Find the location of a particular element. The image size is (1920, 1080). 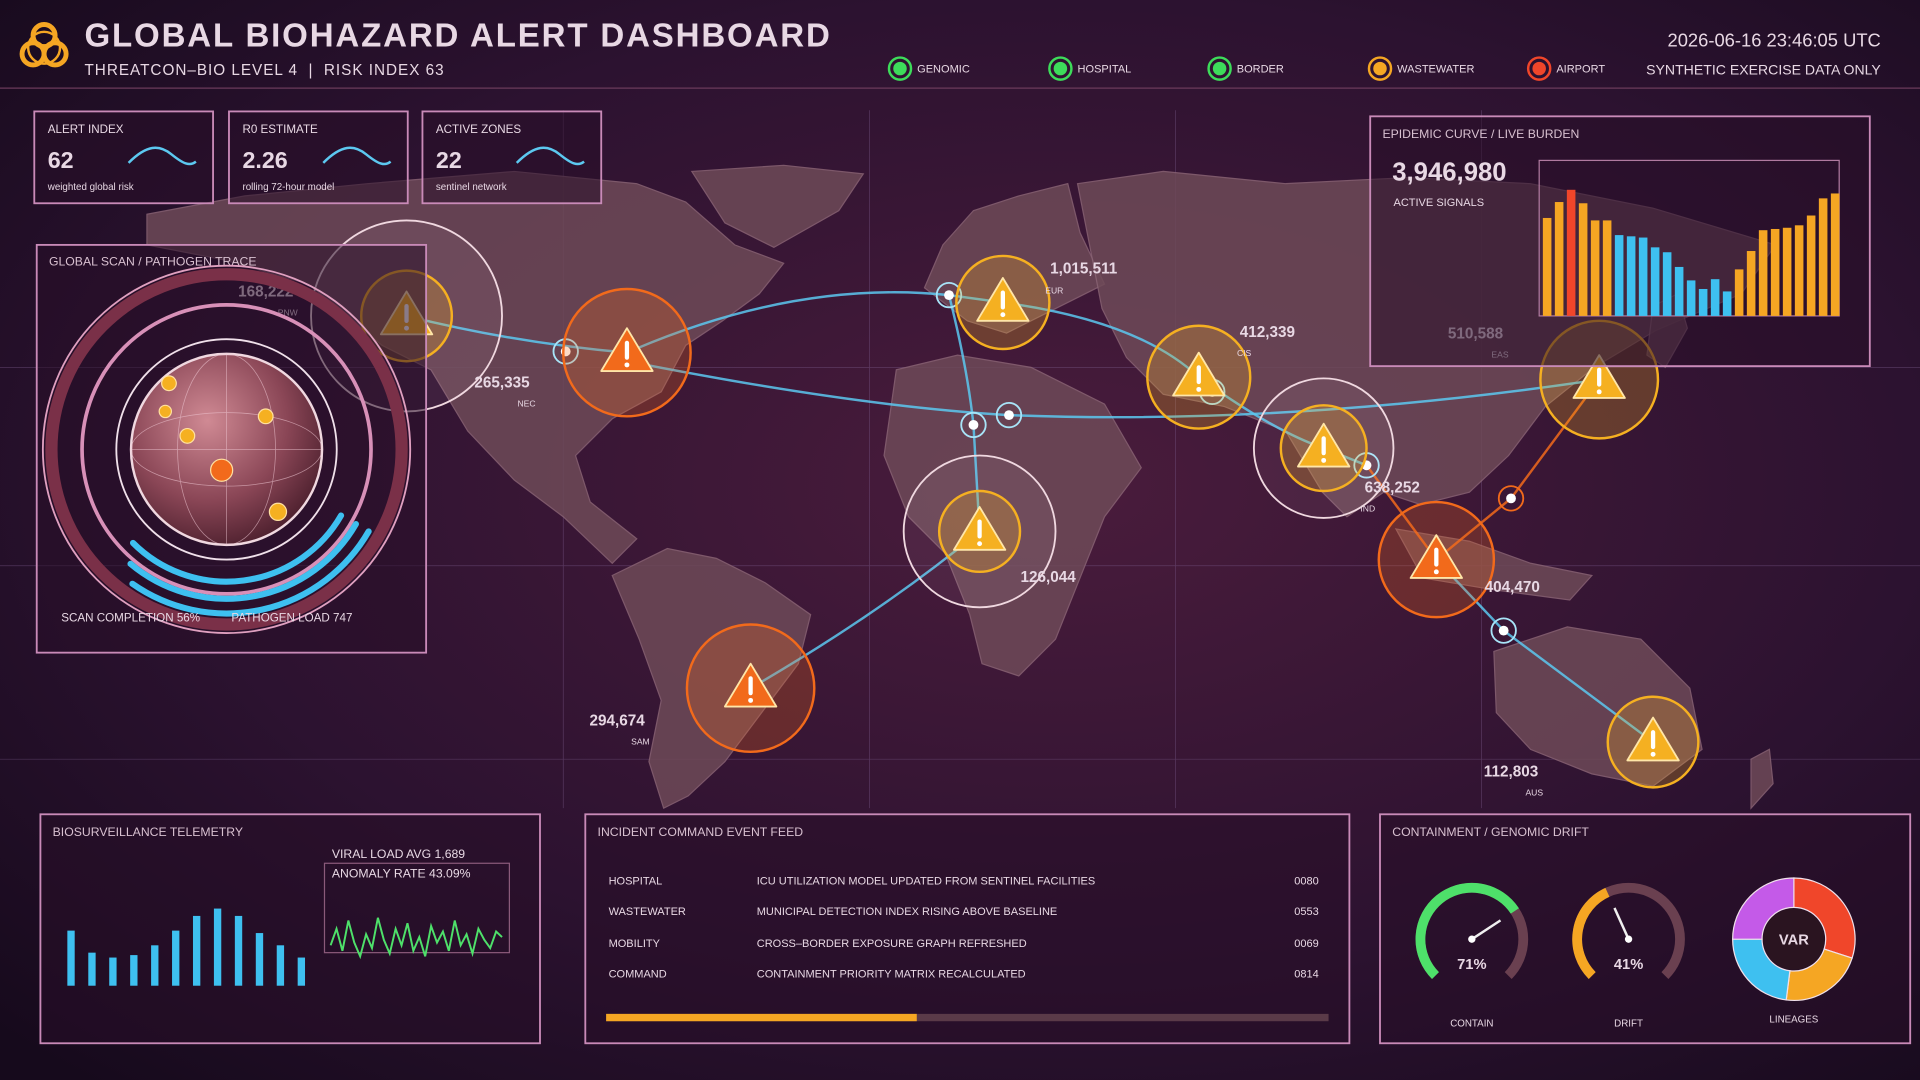

feed-code: 0814 is located at coordinates (1306, 975).